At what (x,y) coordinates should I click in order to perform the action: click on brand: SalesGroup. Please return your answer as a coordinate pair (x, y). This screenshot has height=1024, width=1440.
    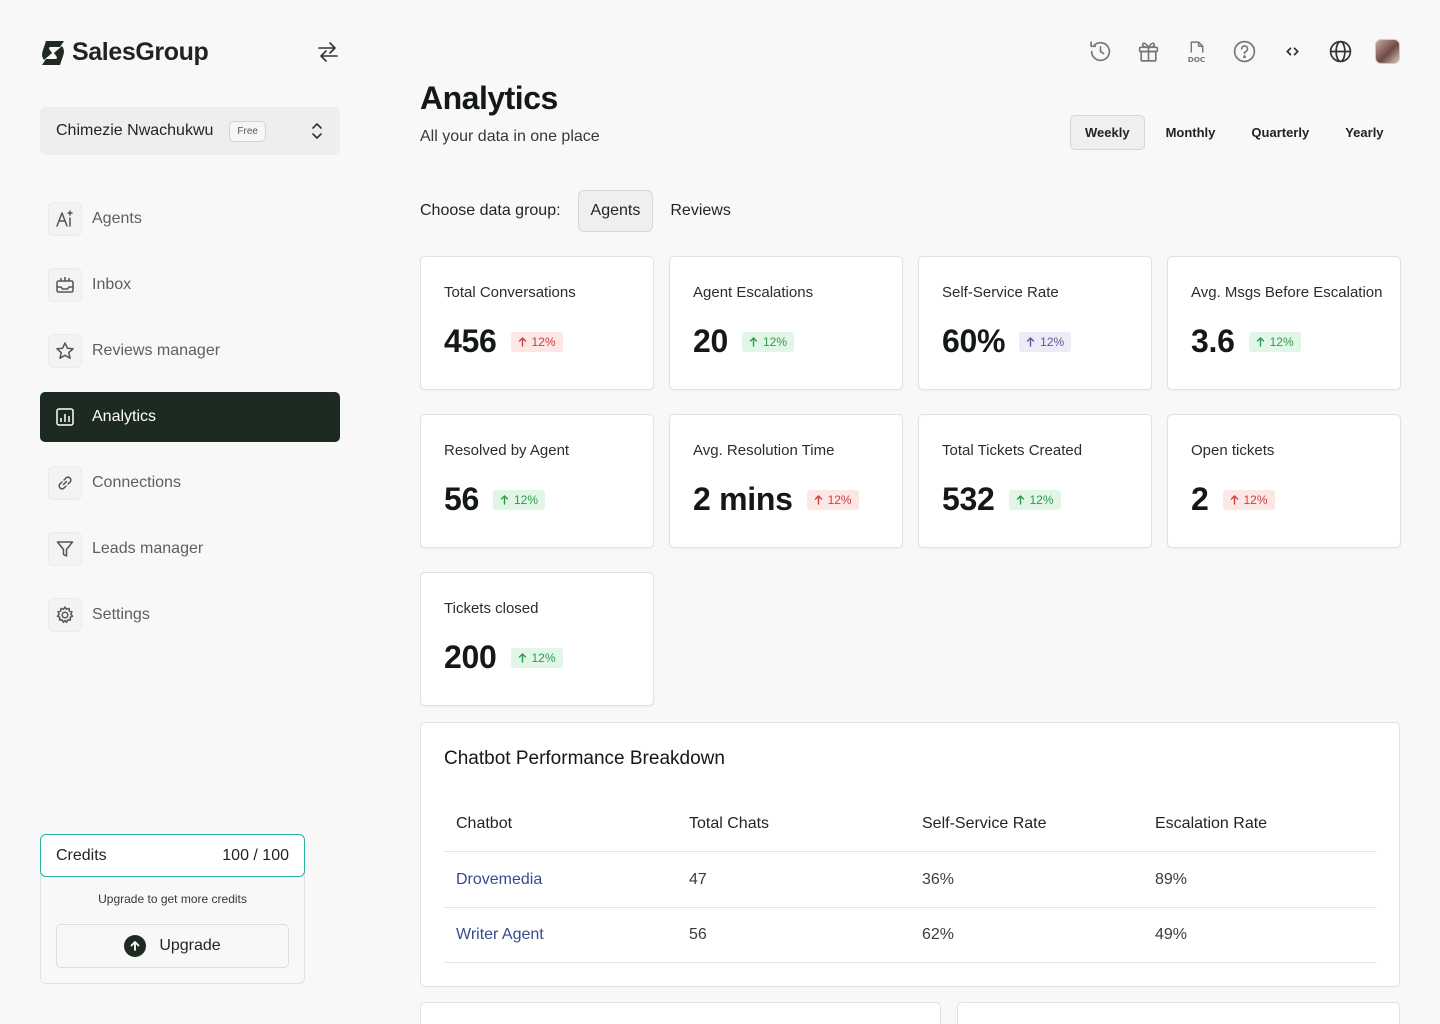
    Looking at the image, I should click on (124, 52).